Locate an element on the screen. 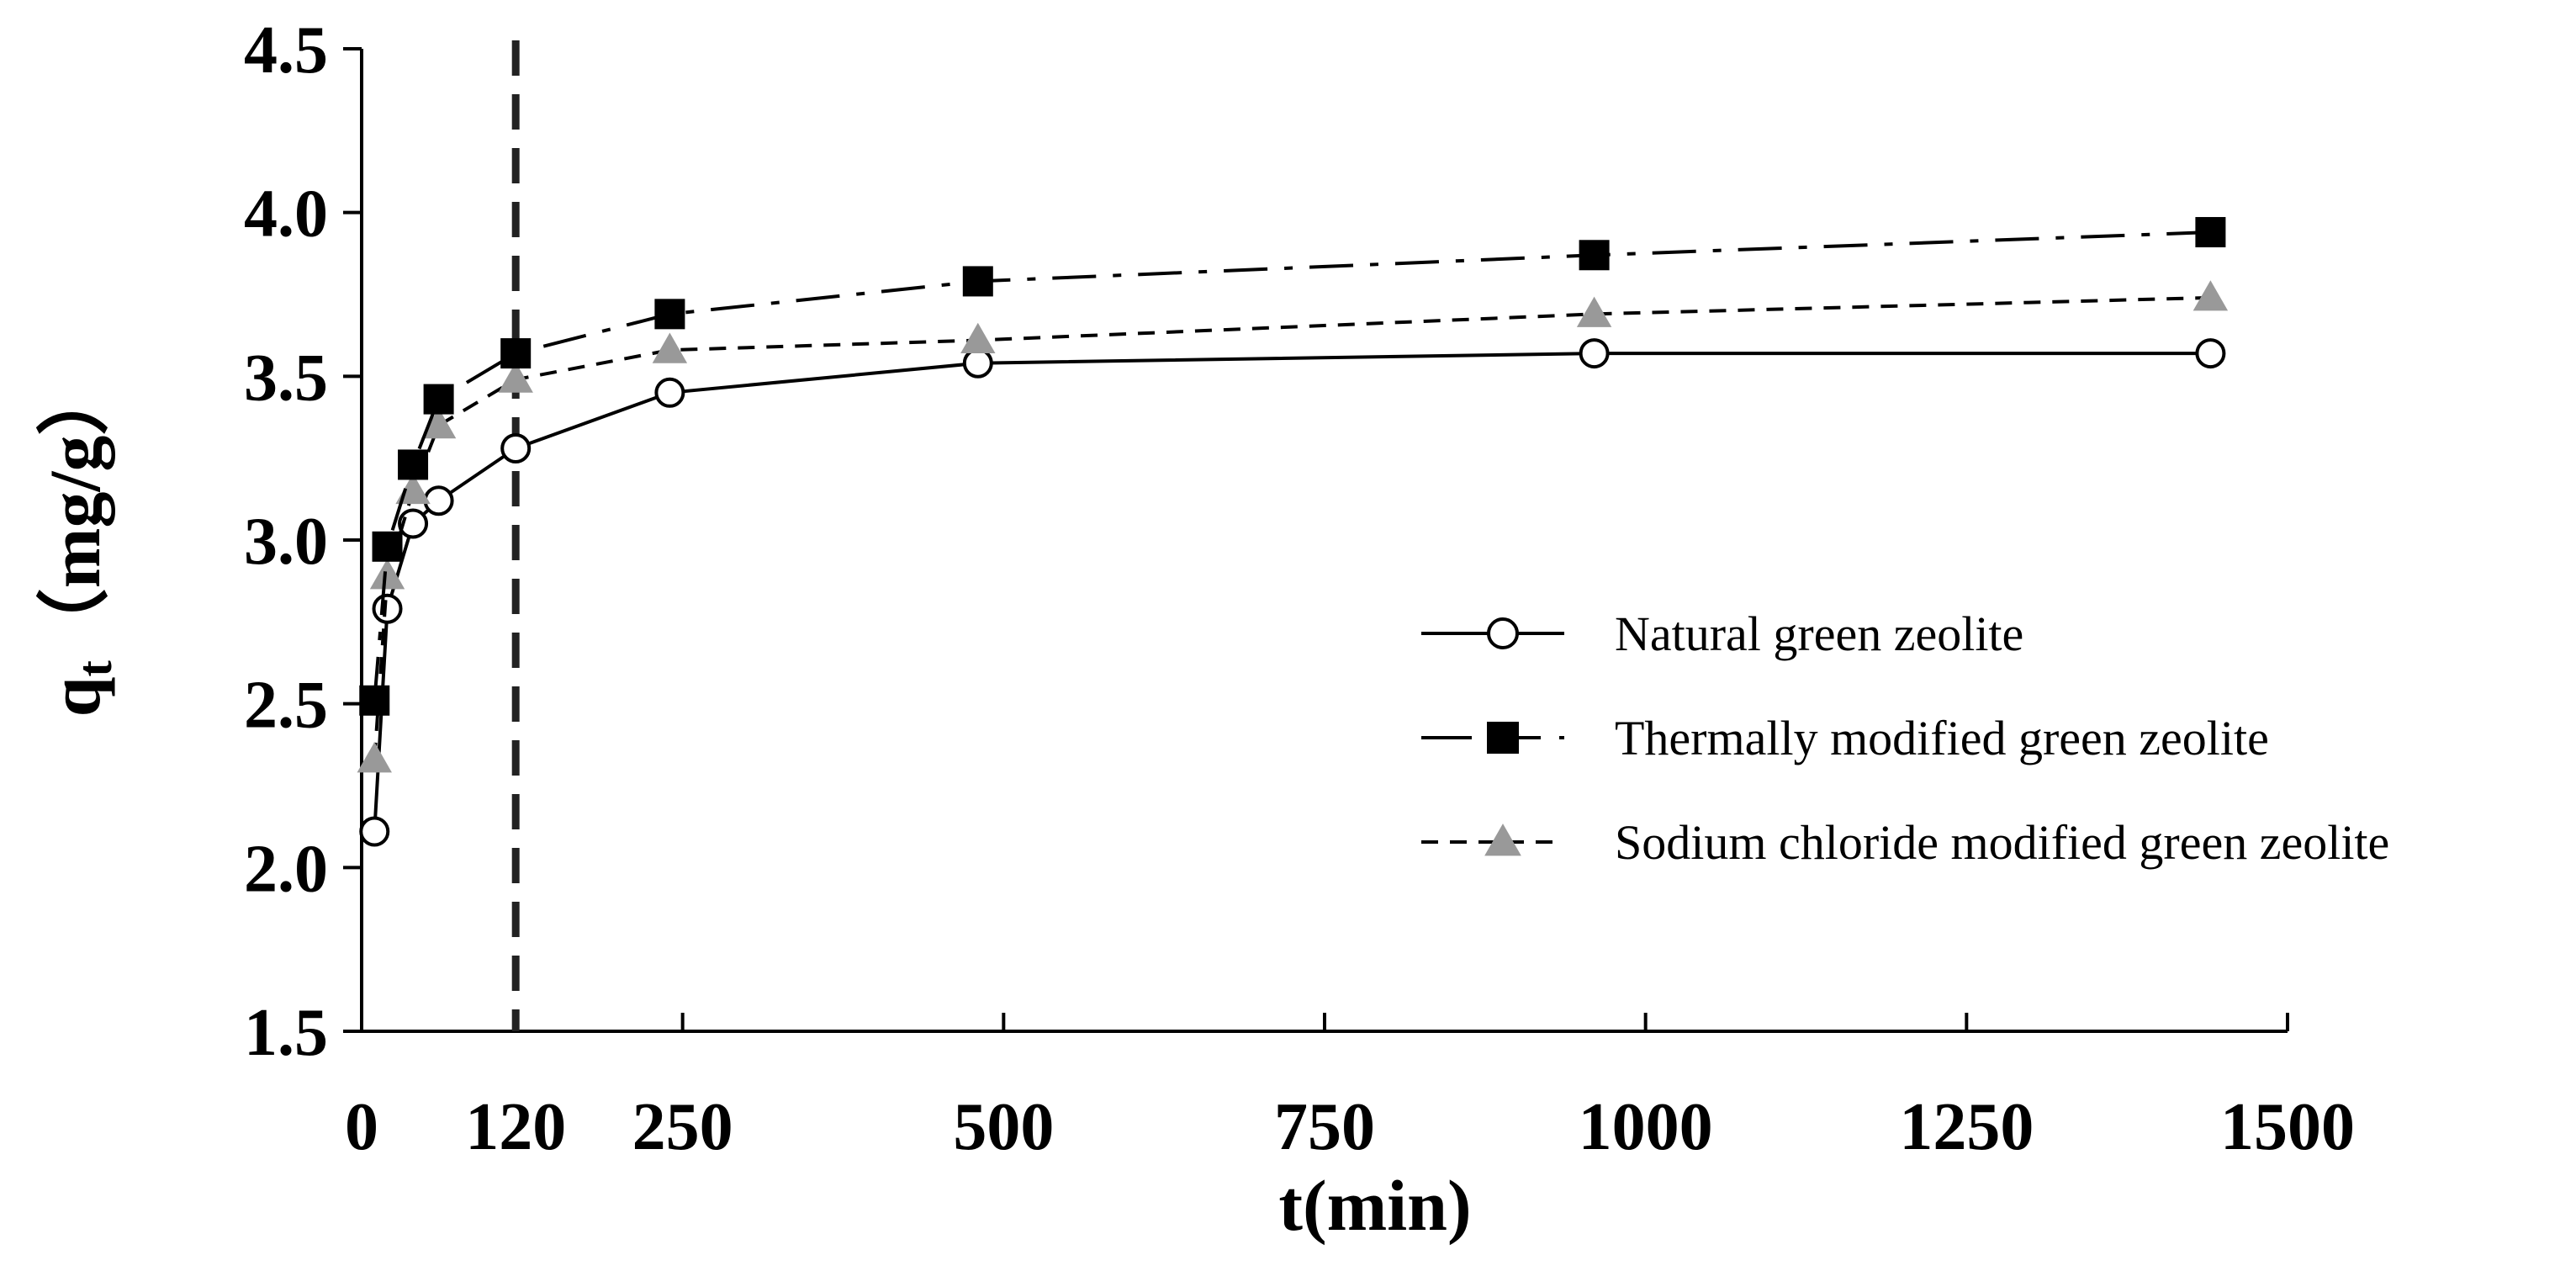 The width and height of the screenshot is (2576, 1271). y-axis-title-unit: （mg/g） is located at coordinates (74, 512).